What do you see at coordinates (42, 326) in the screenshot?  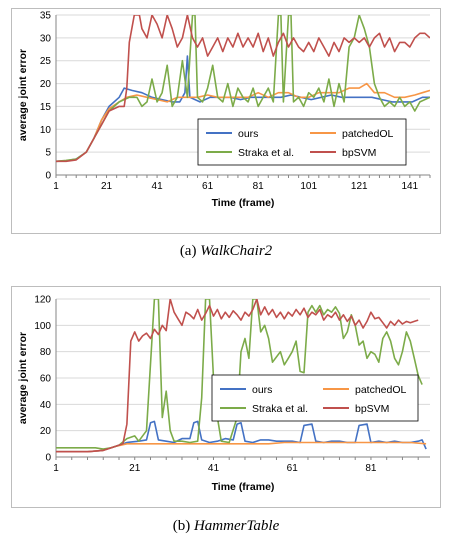 I see `y-tick-label: 100` at bounding box center [42, 326].